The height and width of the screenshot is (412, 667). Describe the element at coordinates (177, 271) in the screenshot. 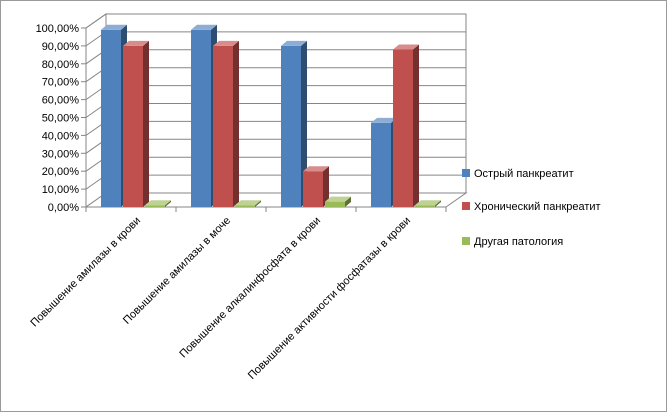

I see `category-label: Повышение амилазы в моче` at that location.